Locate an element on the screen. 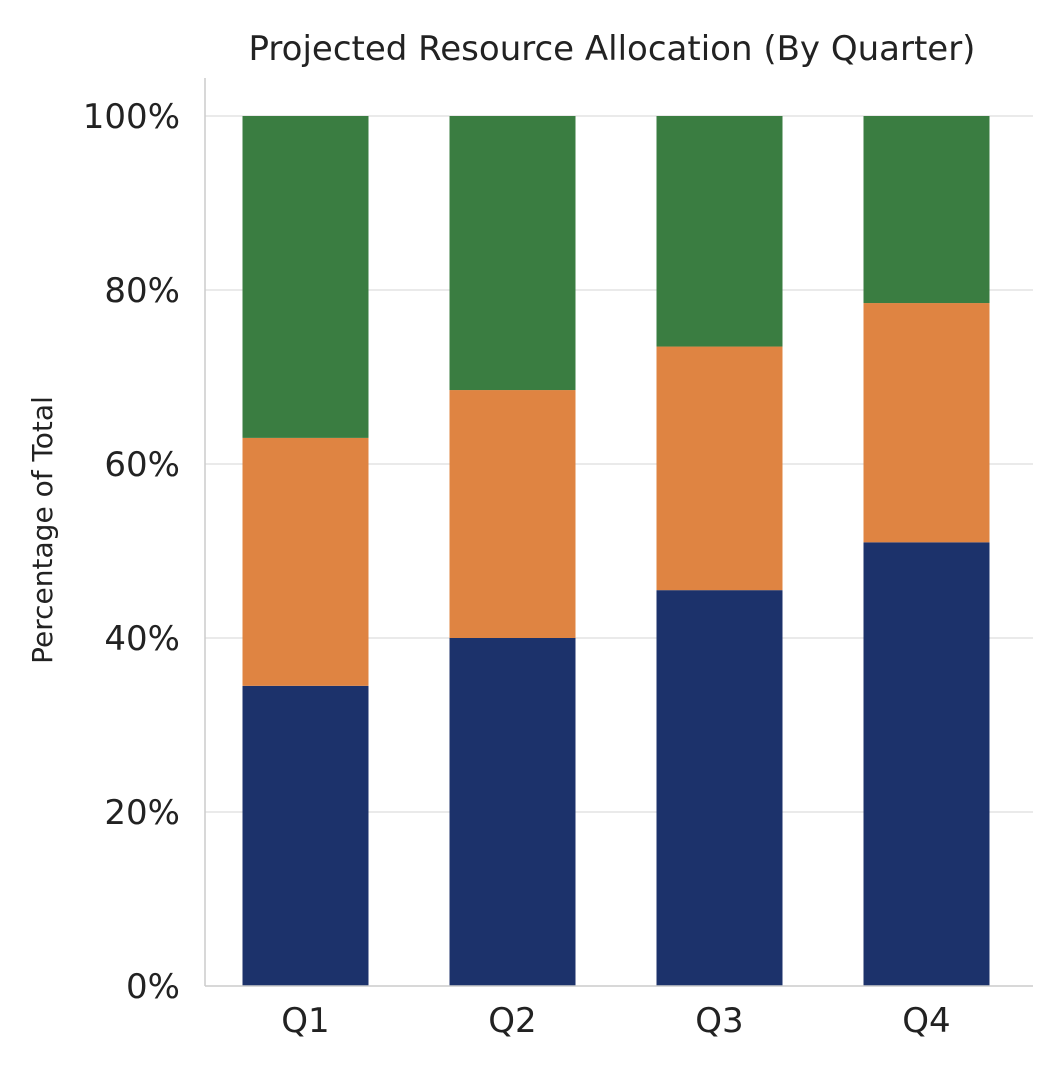  y-tick-label: 100% is located at coordinates (131, 117).